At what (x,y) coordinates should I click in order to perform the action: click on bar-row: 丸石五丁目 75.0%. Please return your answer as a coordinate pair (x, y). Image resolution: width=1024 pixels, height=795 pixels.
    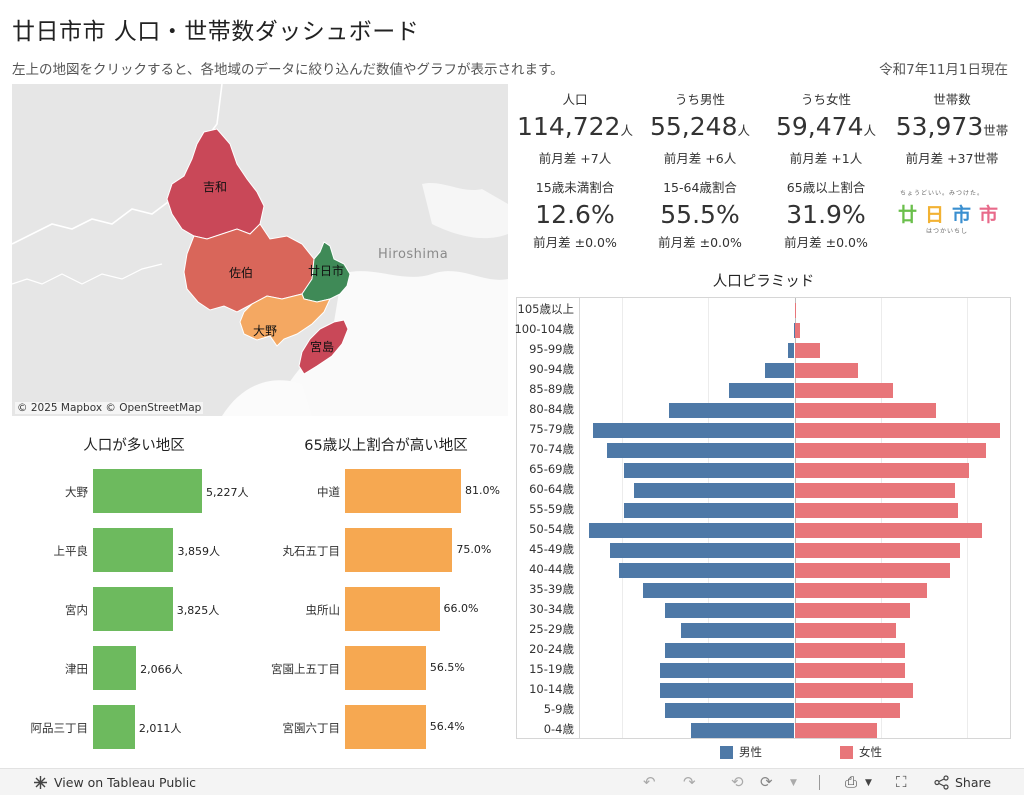
    Looking at the image, I should click on (386, 550).